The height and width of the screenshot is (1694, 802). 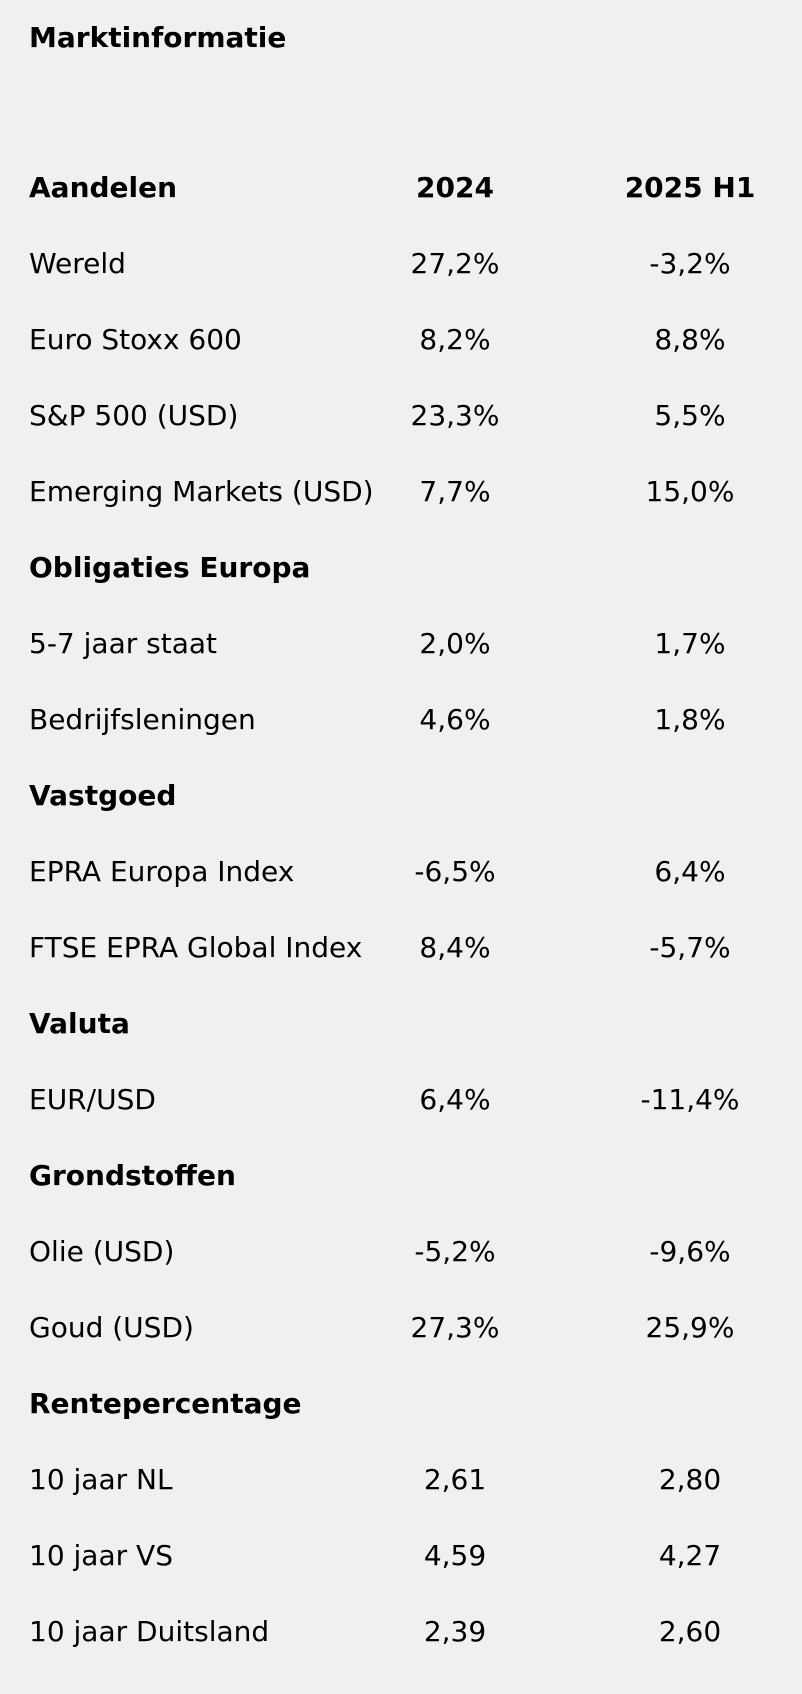 I want to click on table-row: 10 jaar VS 4,59 4,27, so click(x=401, y=1556).